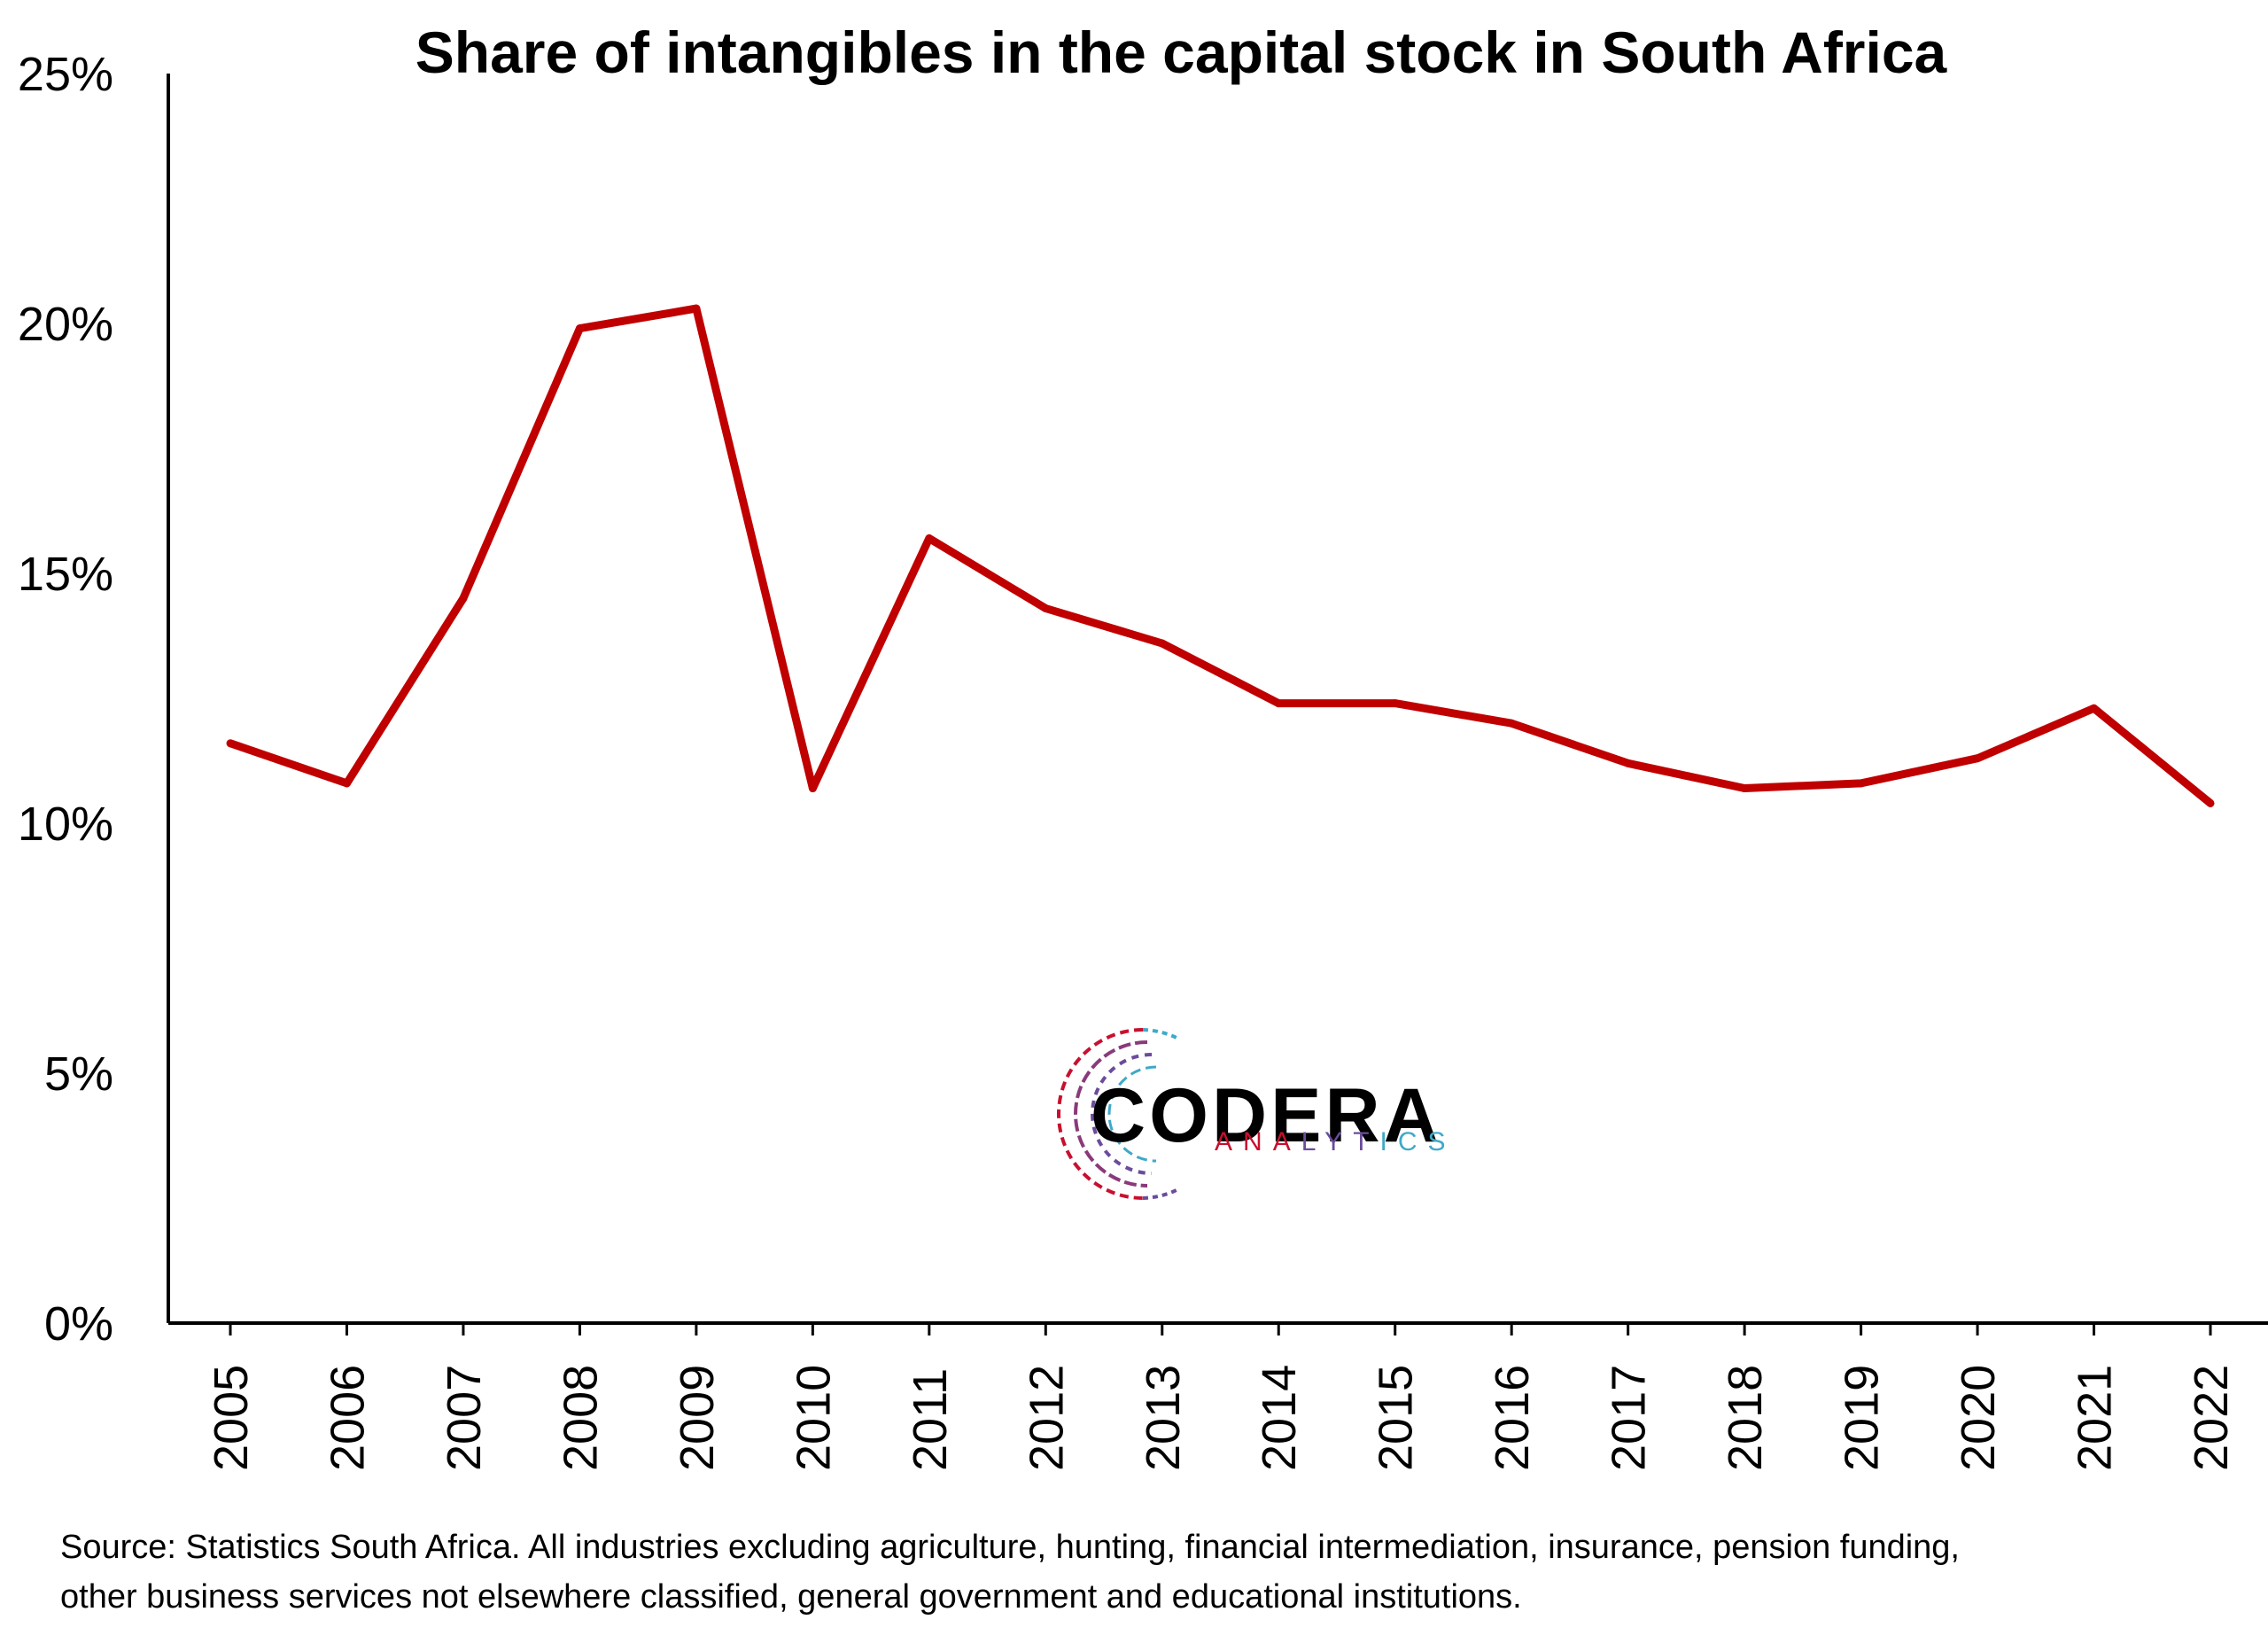  What do you see at coordinates (1978, 1418) in the screenshot?
I see `x-tick-label: 2020` at bounding box center [1978, 1418].